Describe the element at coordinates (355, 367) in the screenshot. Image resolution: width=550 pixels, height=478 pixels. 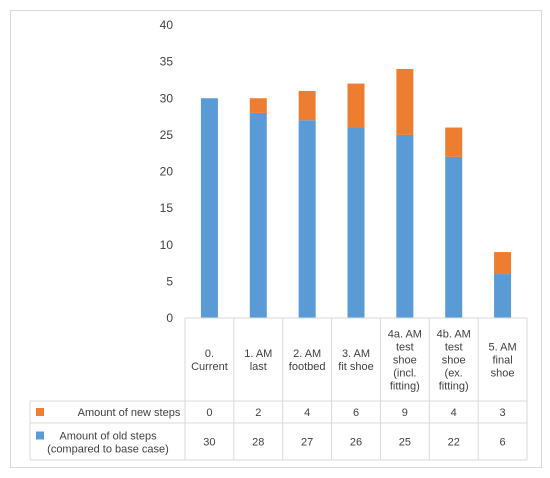
I see `category-label: fit shoe` at that location.